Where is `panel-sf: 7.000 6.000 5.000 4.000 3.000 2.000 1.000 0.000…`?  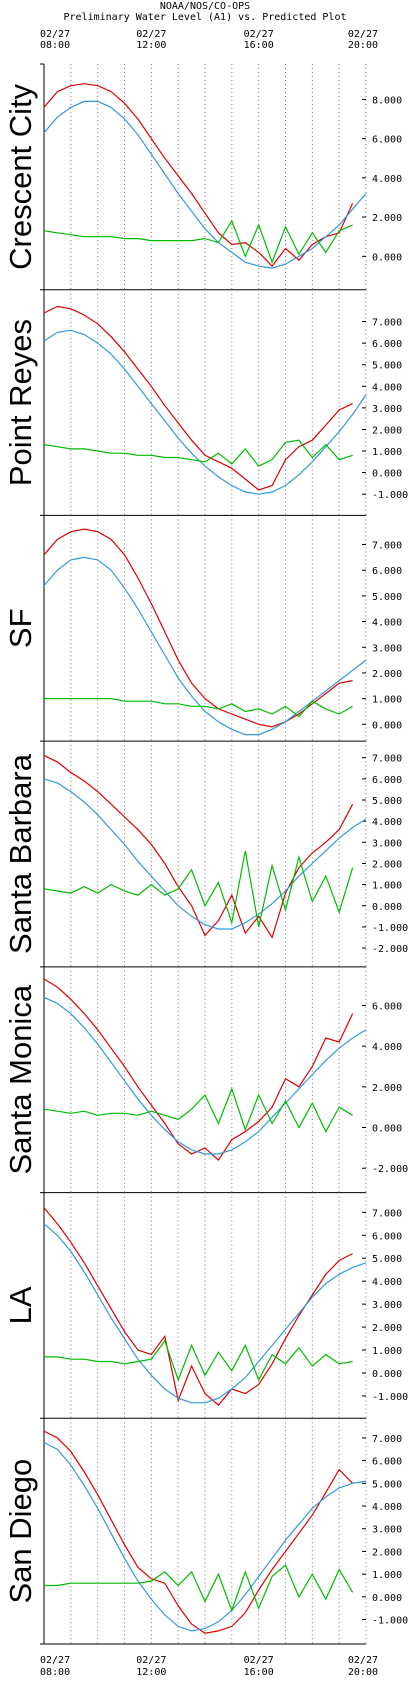
panel-sf: 7.000 6.000 5.000 4.000 3.000 2.000 1.000 0.000… is located at coordinates (202, 628).